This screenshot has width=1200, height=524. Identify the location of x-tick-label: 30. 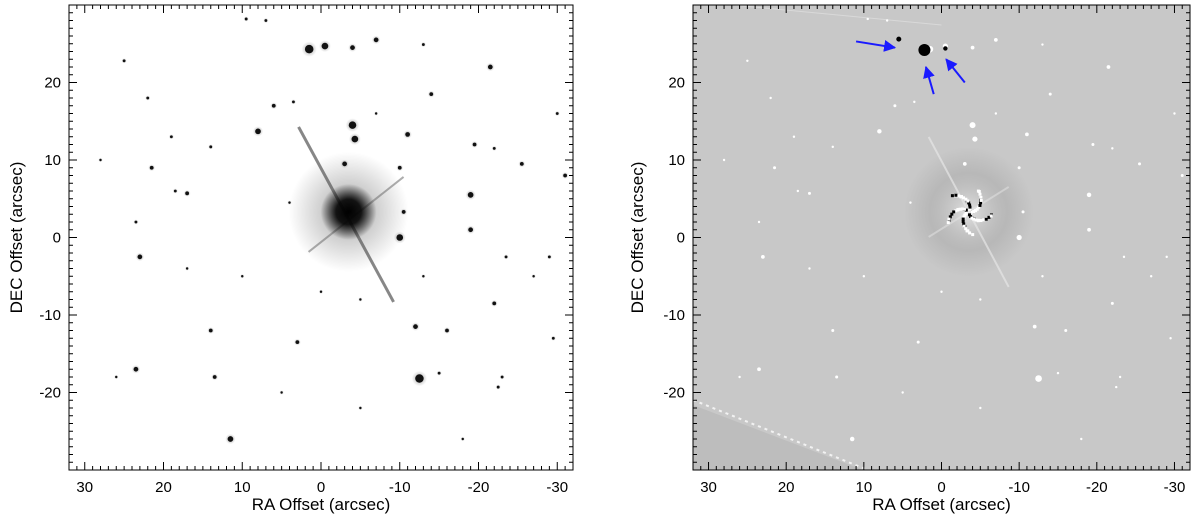
(708, 487).